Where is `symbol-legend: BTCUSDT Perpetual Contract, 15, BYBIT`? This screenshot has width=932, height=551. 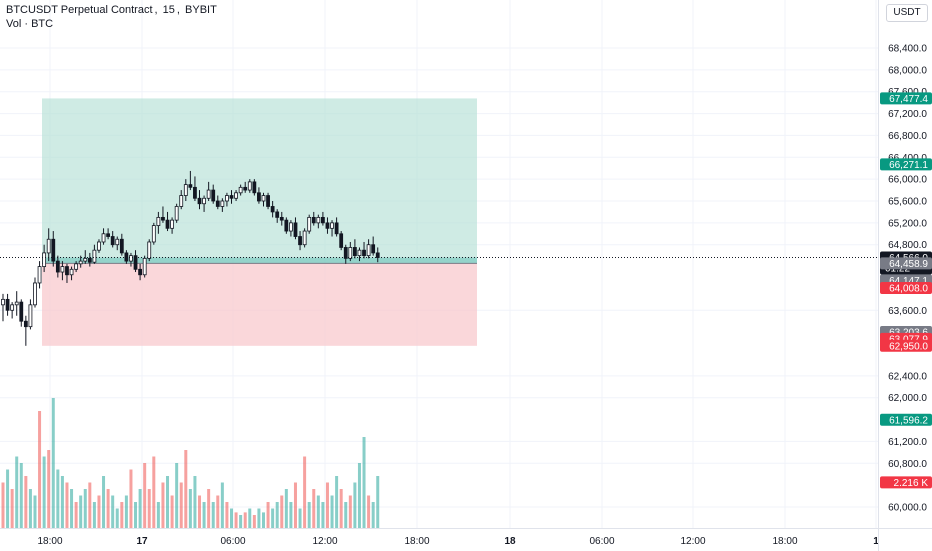
symbol-legend: BTCUSDT Perpetual Contract, 15, BYBIT is located at coordinates (111, 10).